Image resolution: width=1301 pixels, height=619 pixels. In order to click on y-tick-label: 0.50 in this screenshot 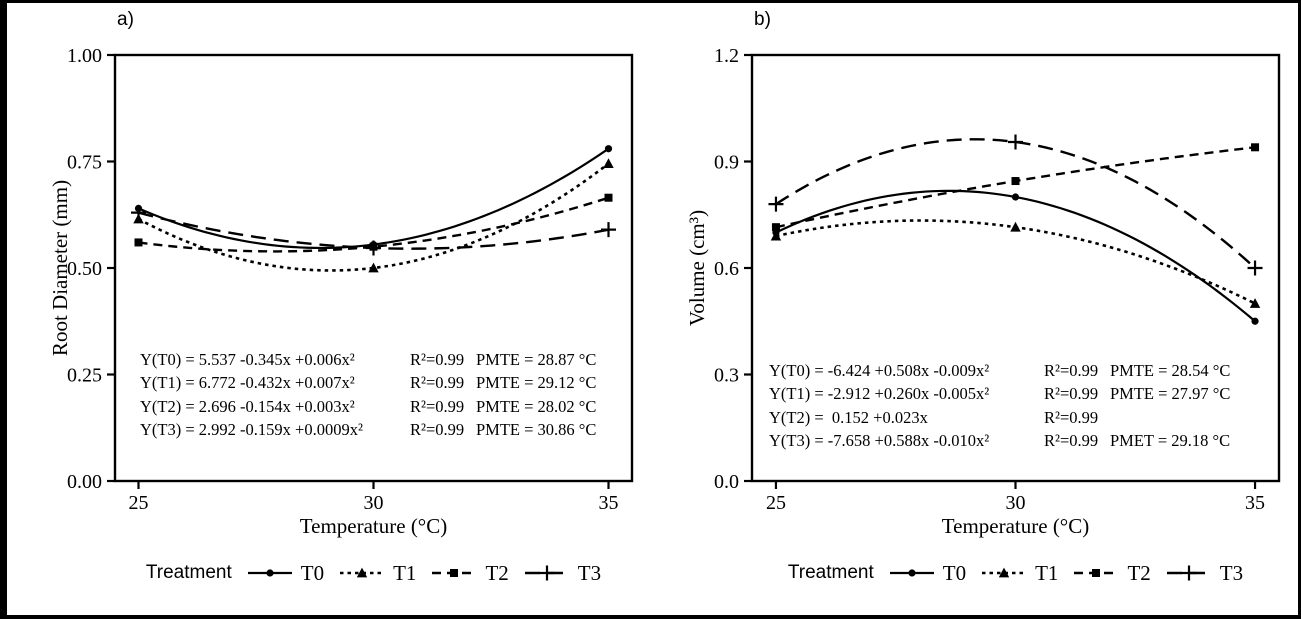, I will do `click(84, 269)`.